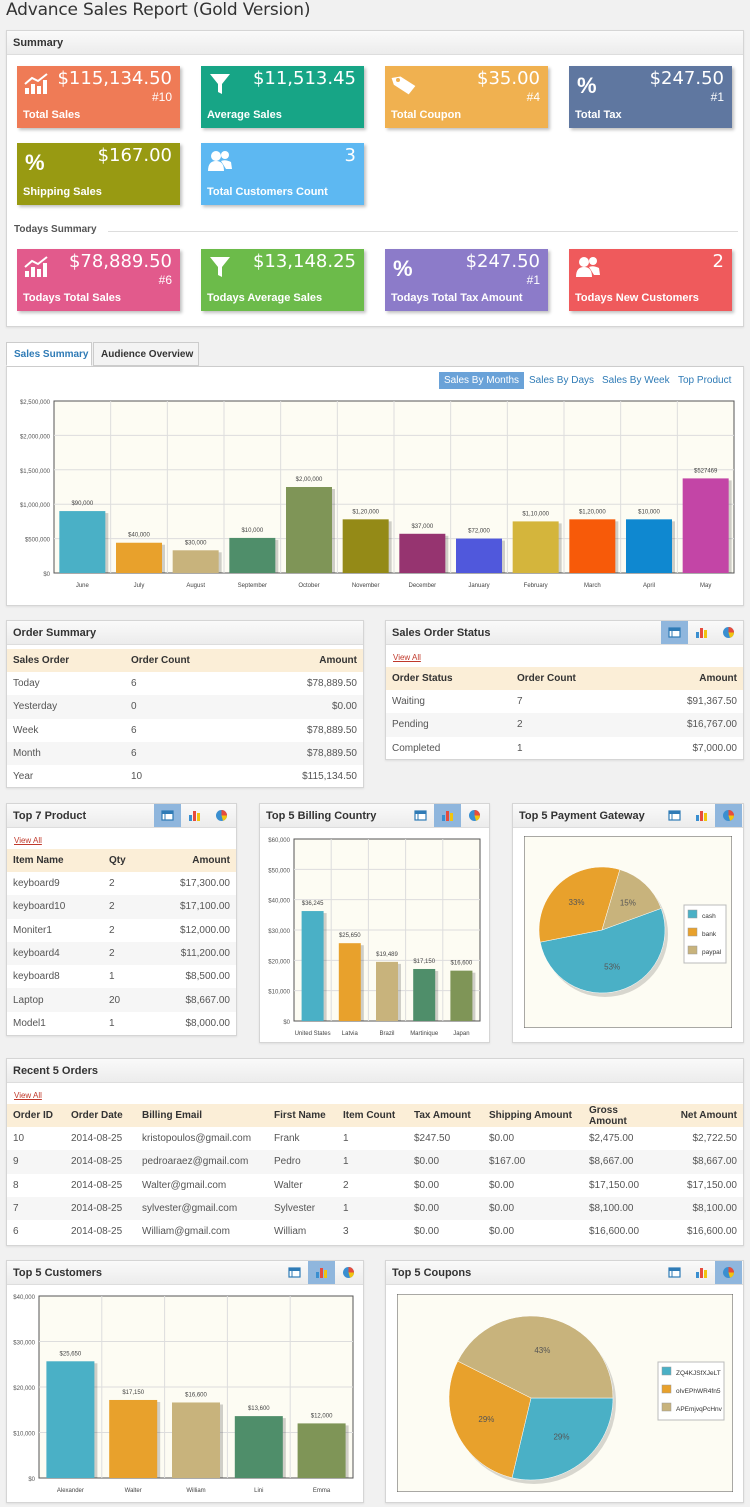 The width and height of the screenshot is (750, 1507). I want to click on row-link: William, so click(290, 1232).